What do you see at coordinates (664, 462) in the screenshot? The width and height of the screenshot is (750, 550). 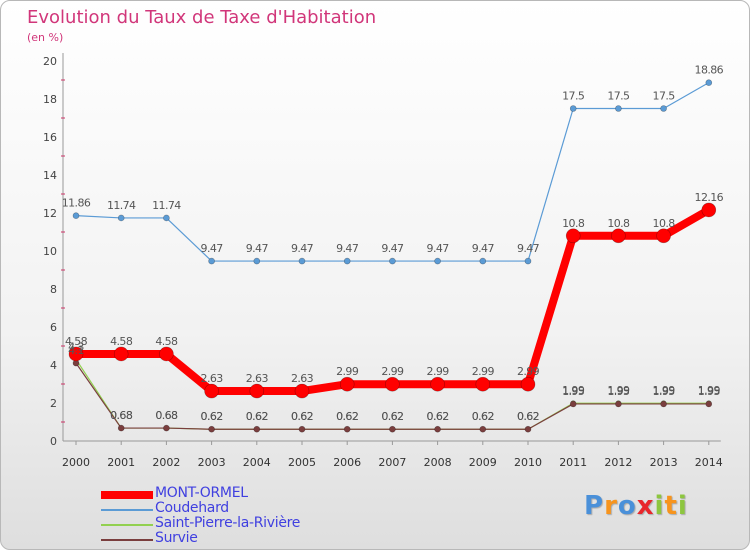 I see `x-tick-label: 2013` at bounding box center [664, 462].